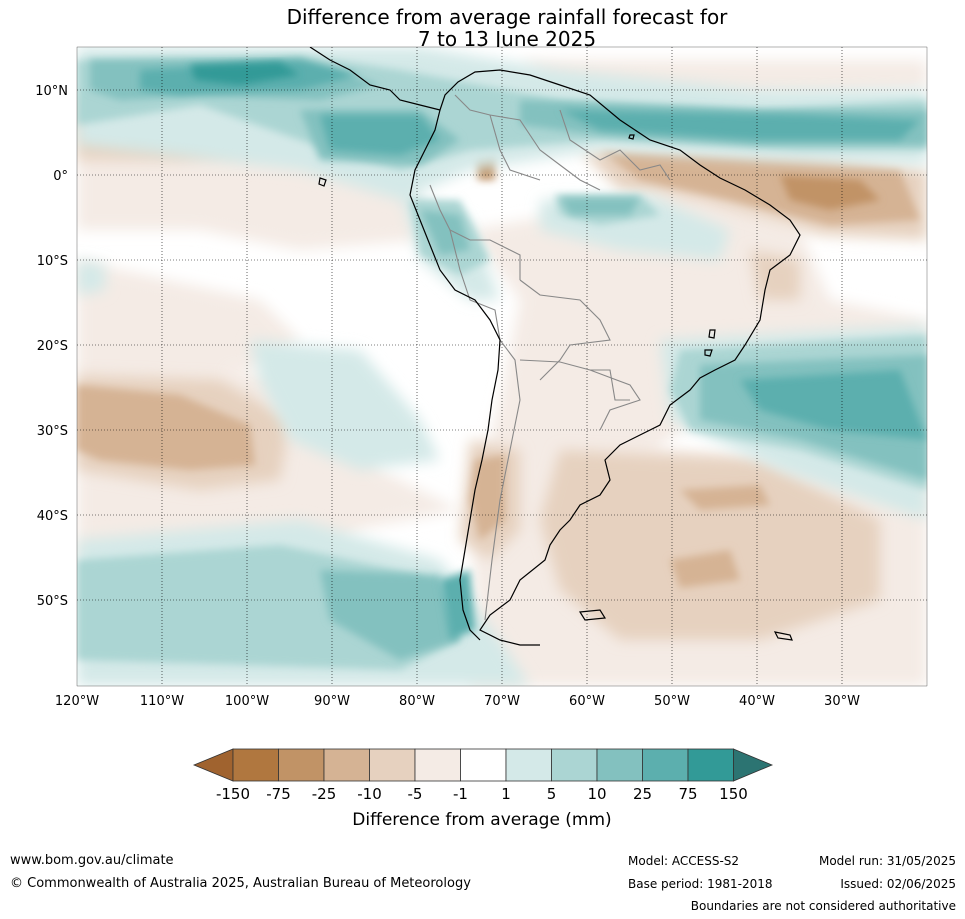 This screenshot has height=919, width=965. I want to click on colorbar-high-extend, so click(753, 765).